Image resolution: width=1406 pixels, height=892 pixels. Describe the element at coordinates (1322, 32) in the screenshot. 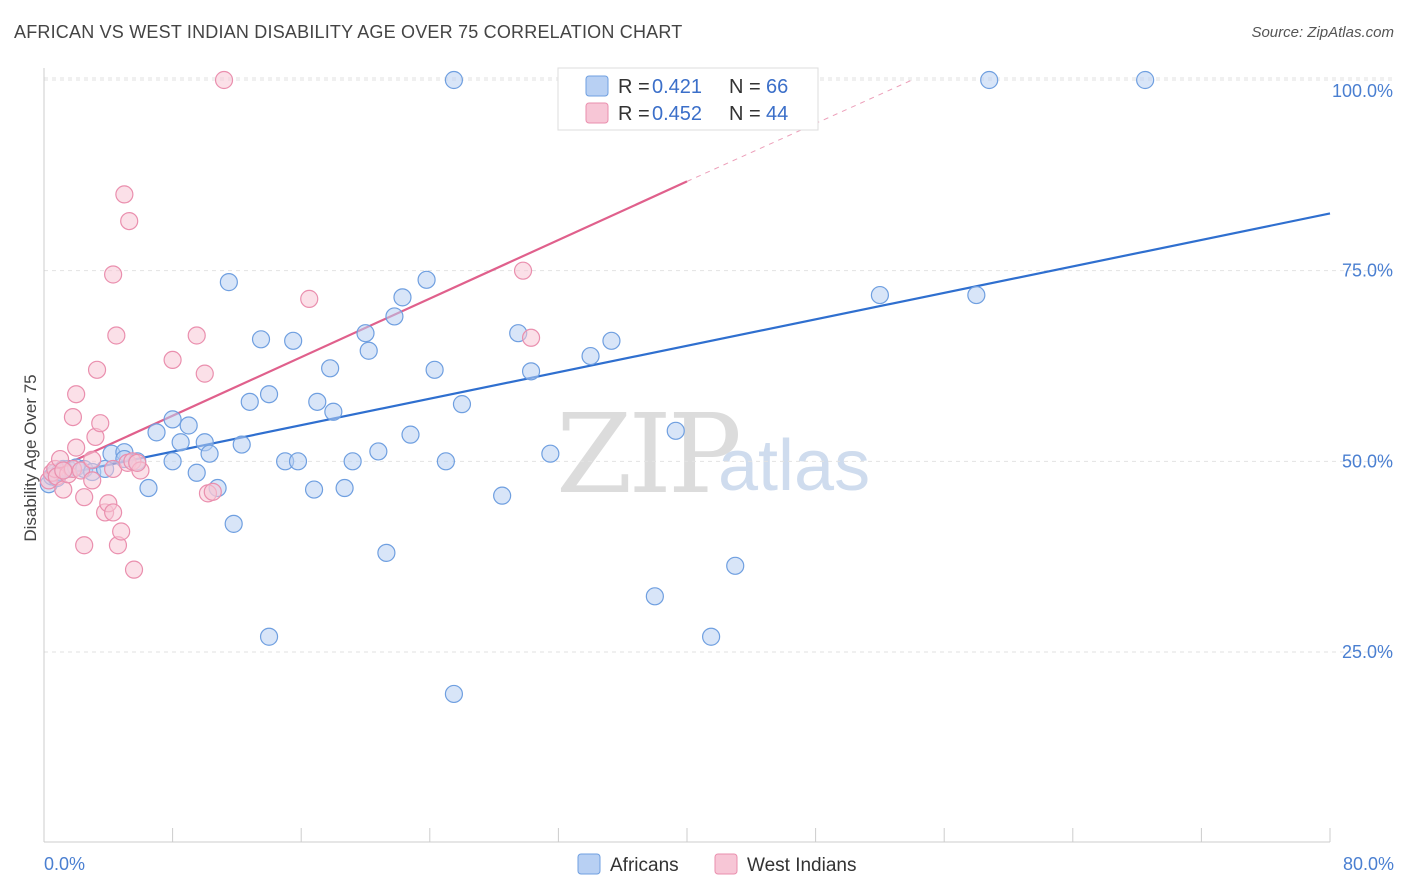

I see `source-label: Source: ZipAtlas.com` at that location.